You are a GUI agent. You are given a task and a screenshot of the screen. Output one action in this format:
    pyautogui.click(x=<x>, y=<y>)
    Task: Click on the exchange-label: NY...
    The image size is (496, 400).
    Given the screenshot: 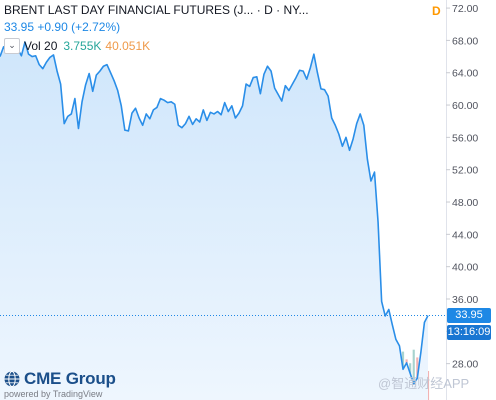 What is the action you would take?
    pyautogui.click(x=296, y=10)
    